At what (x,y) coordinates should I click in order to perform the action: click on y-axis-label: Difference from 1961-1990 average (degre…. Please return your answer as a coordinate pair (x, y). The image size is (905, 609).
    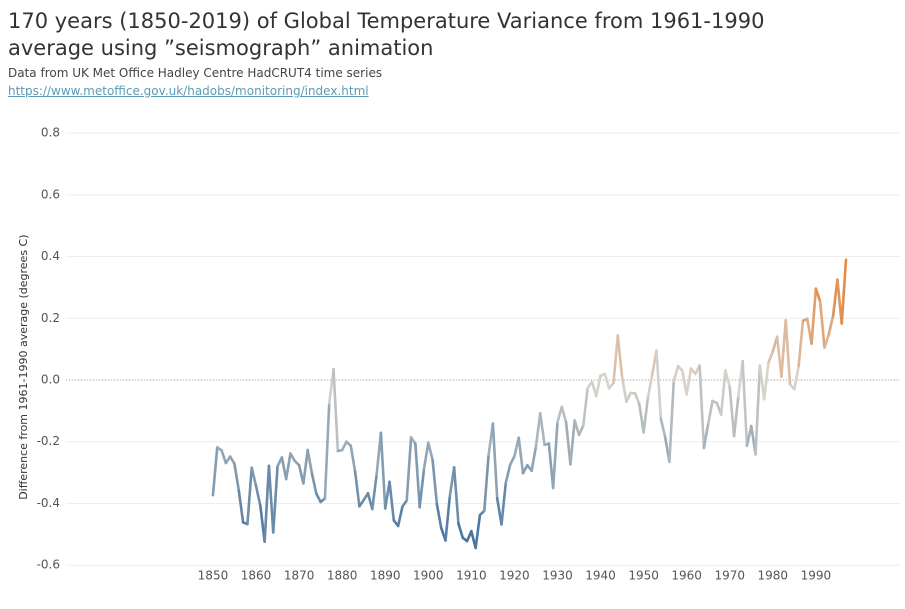
    Looking at the image, I should click on (23, 366).